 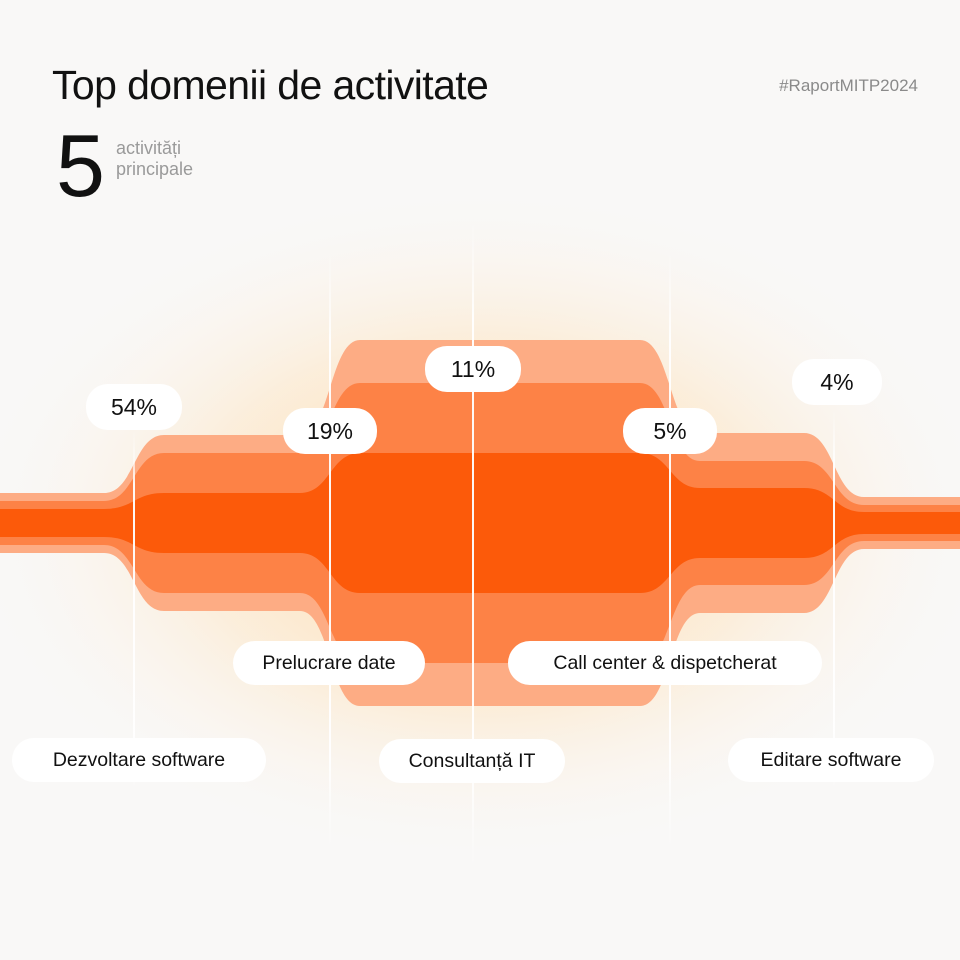 I want to click on activity-count-label: activități principale, so click(x=176, y=159).